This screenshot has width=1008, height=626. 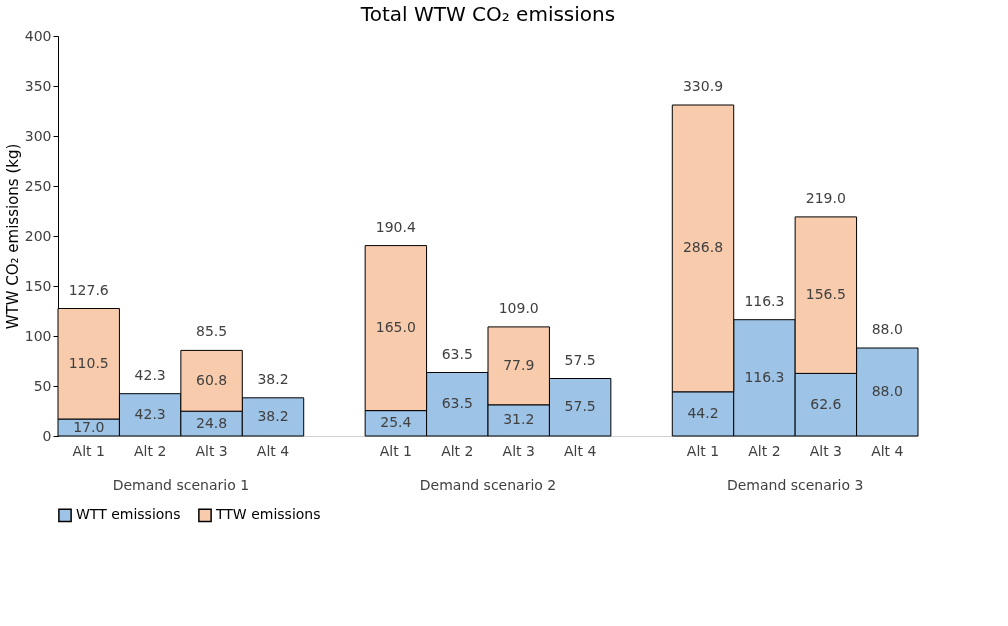 What do you see at coordinates (825, 197) in the screenshot?
I see `total-label: 219.0` at bounding box center [825, 197].